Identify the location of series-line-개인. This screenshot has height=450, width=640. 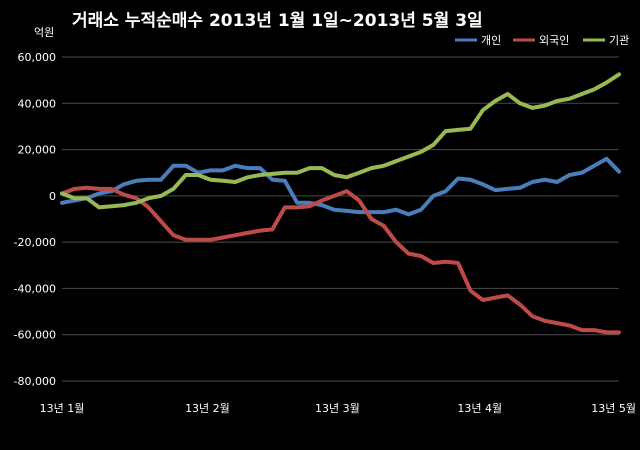
(340, 186).